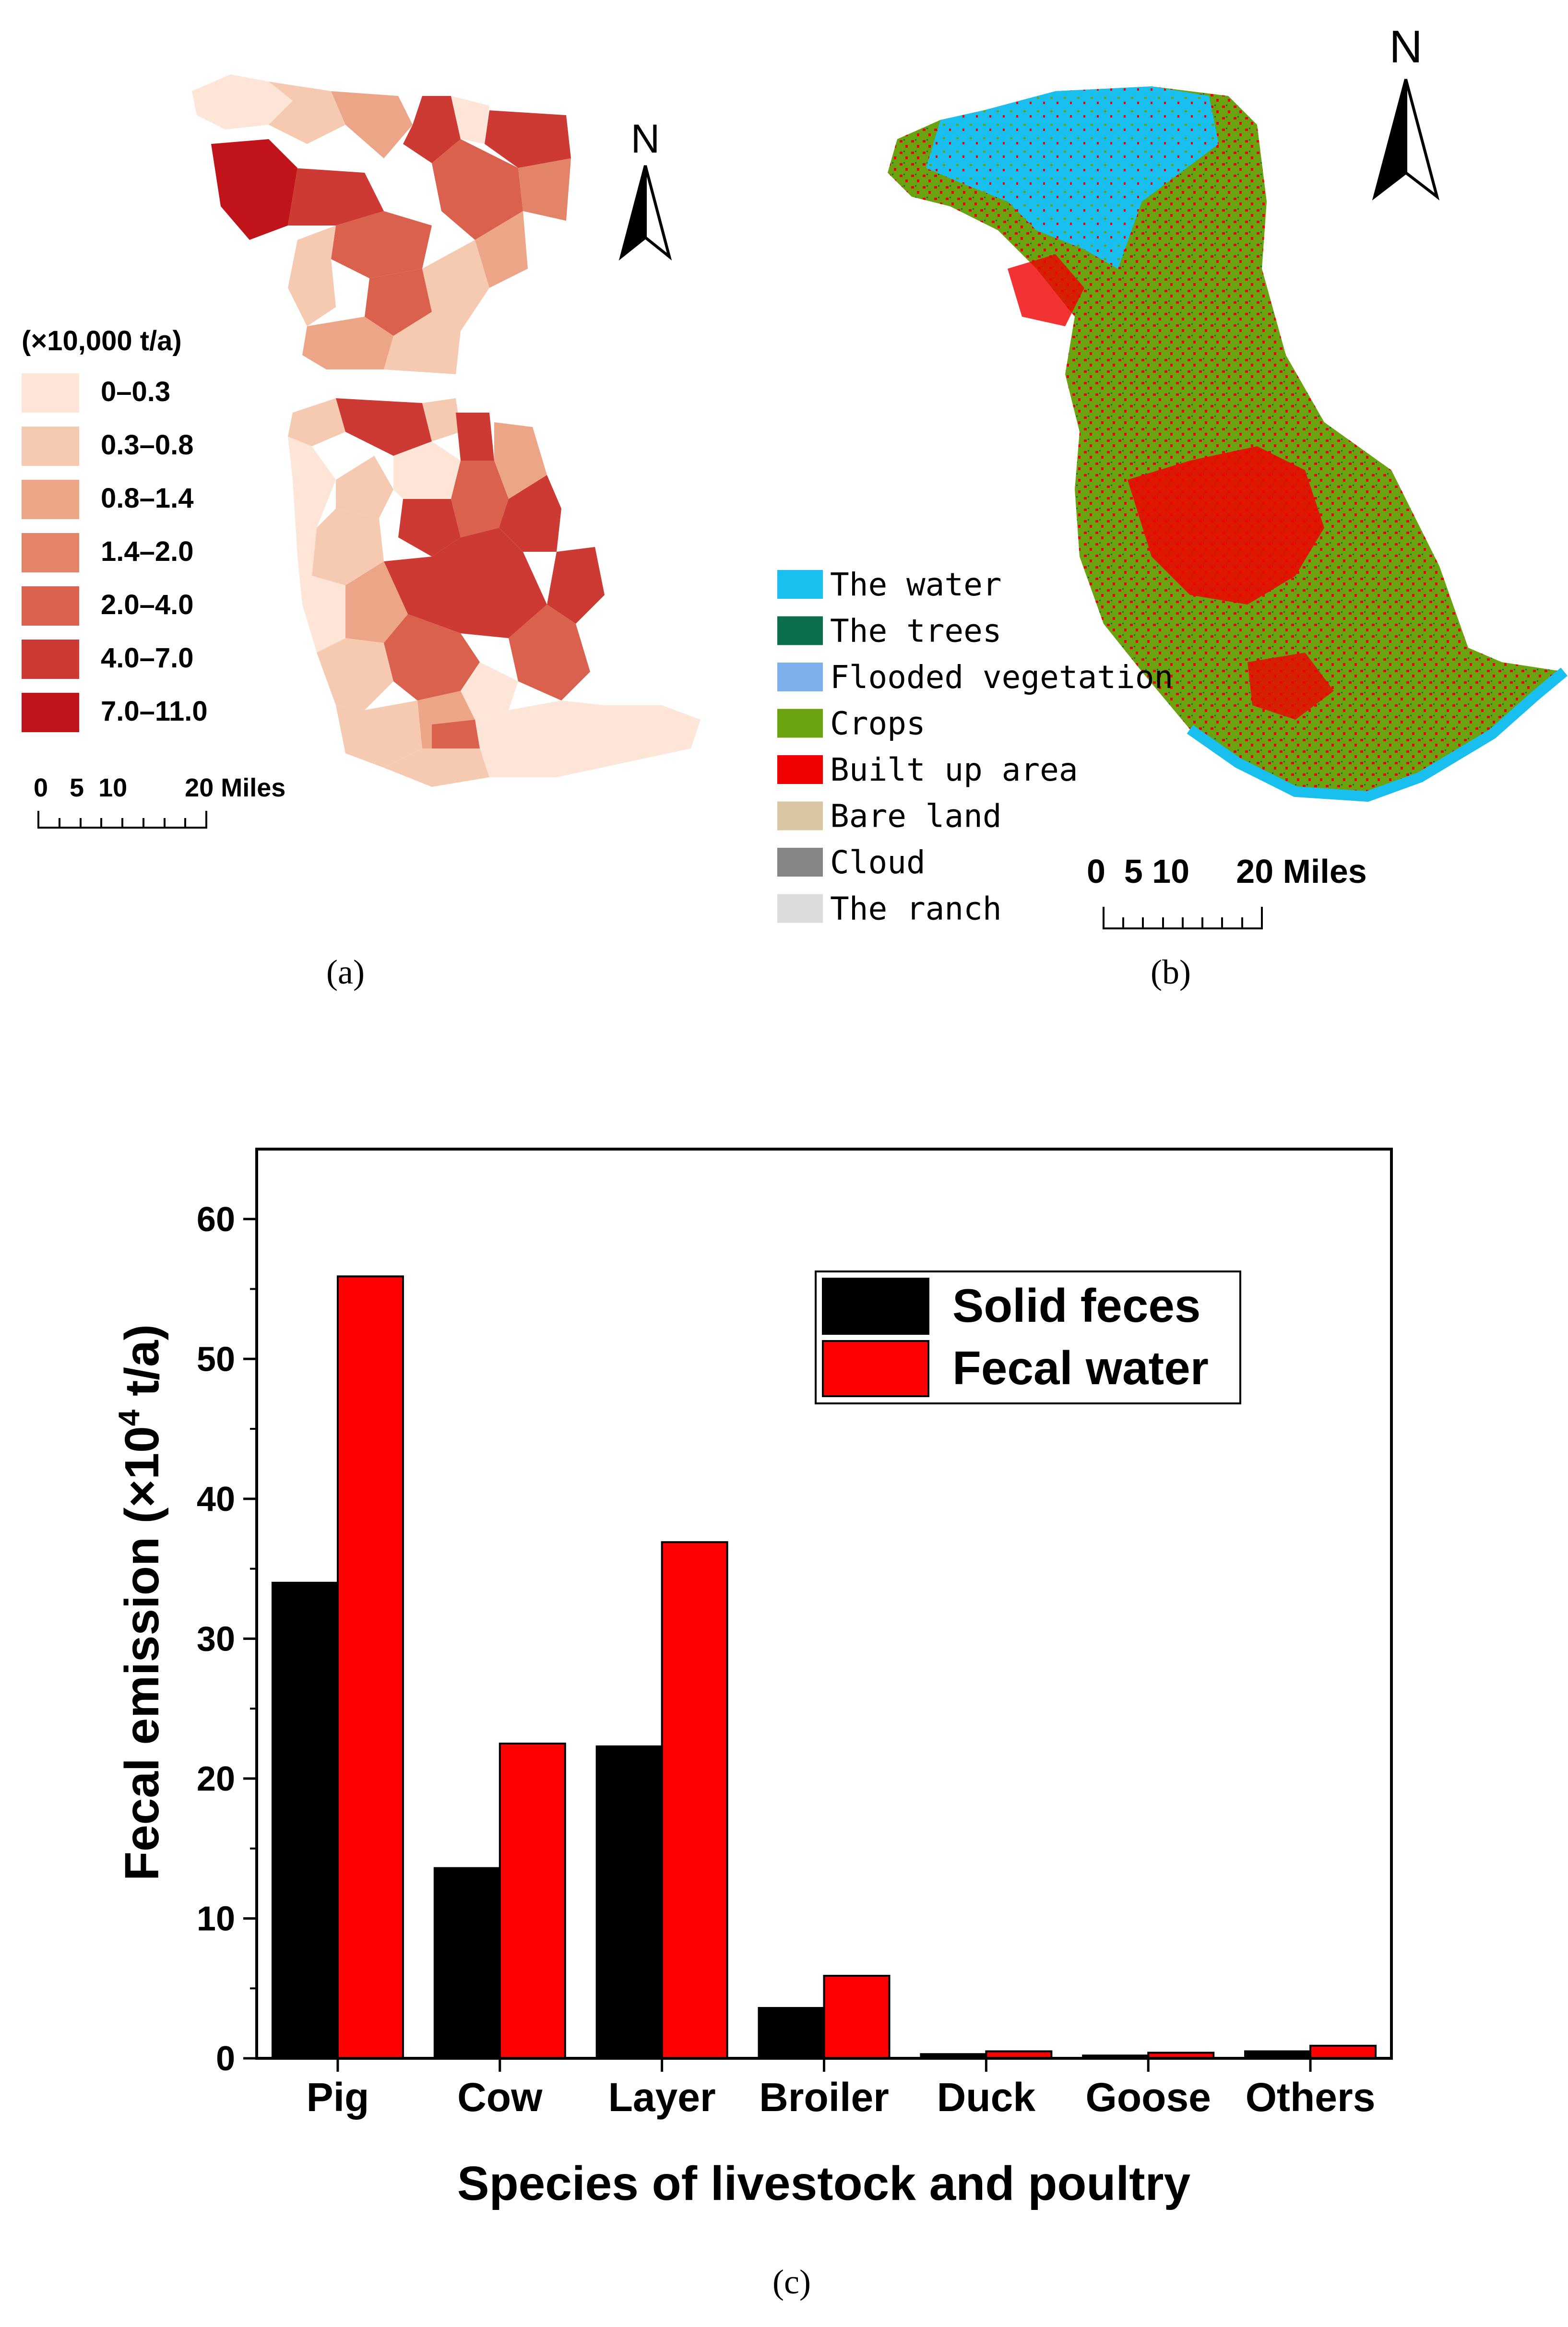  I want to click on scale-bar-a: 0 5 10 20 Miles, so click(159, 801).